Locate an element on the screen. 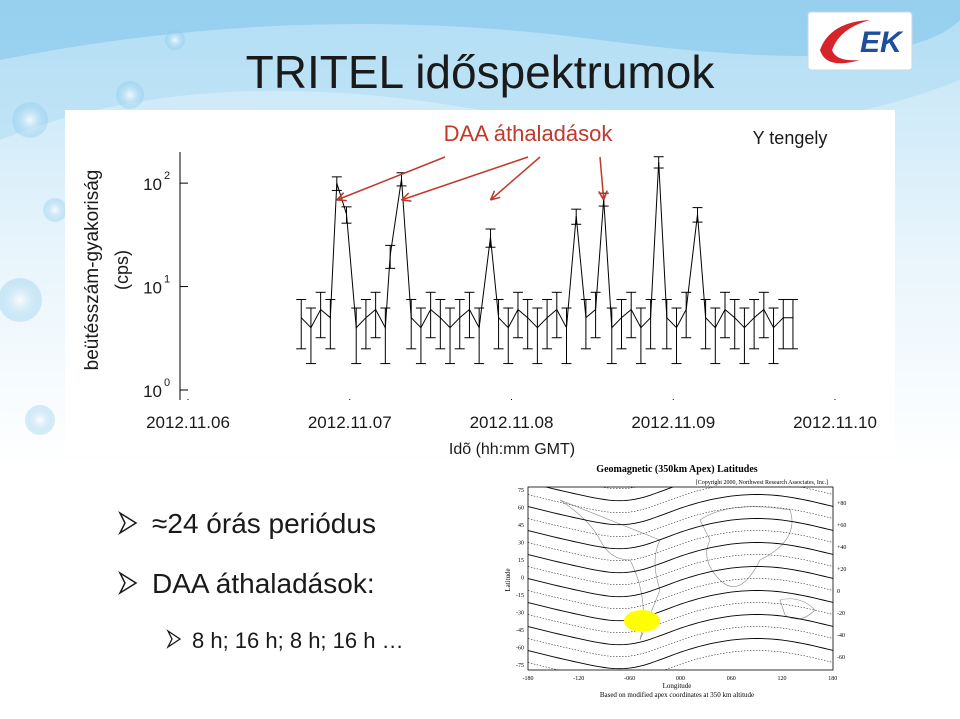 This screenshot has width=960, height=719. map-mlat-label: +60 is located at coordinates (841, 526).